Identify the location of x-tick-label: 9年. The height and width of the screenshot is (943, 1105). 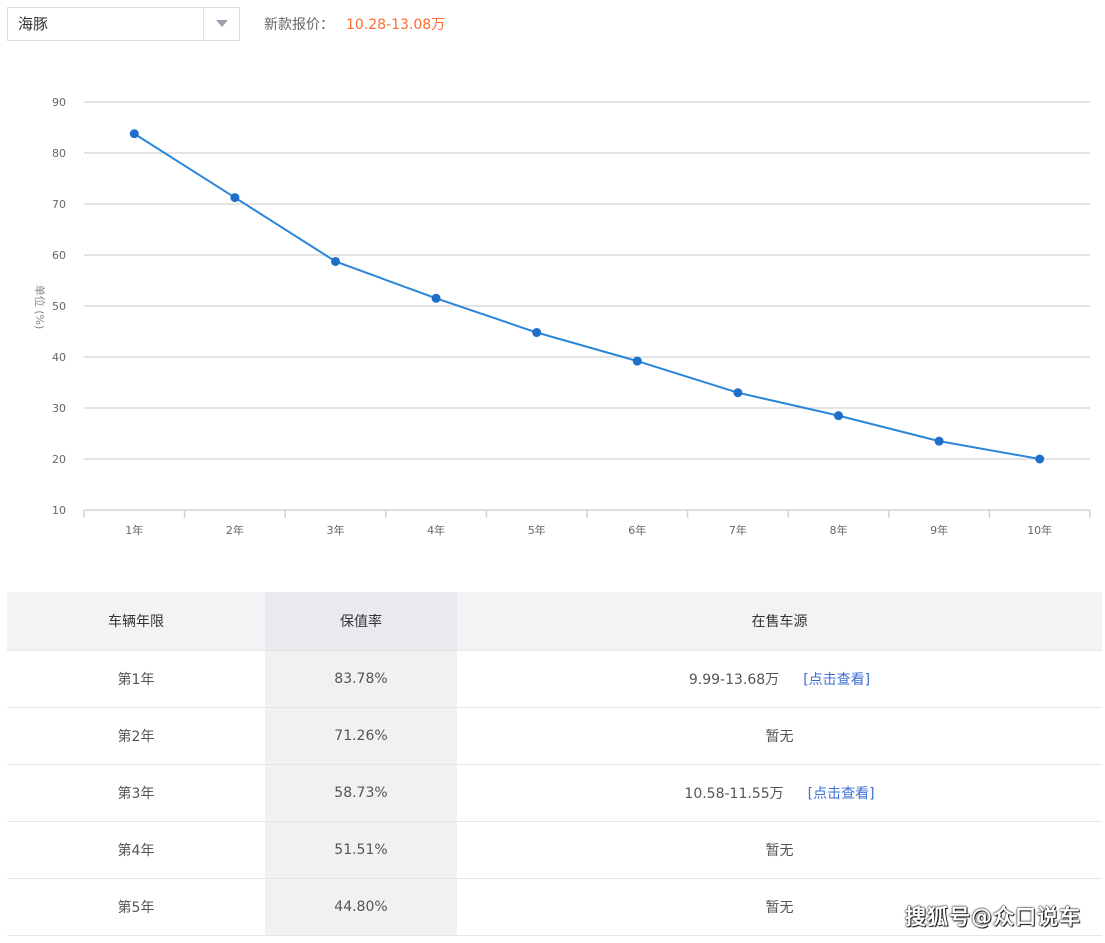
(939, 530).